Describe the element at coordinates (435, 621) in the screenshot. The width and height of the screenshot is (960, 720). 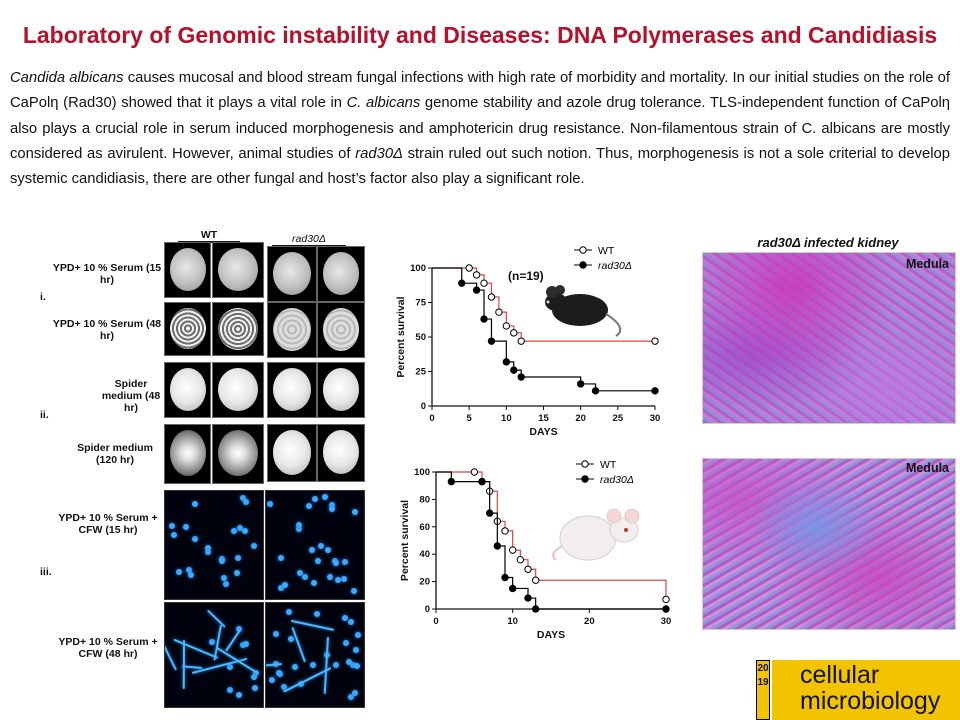
I see `x-tick-label: 0` at that location.